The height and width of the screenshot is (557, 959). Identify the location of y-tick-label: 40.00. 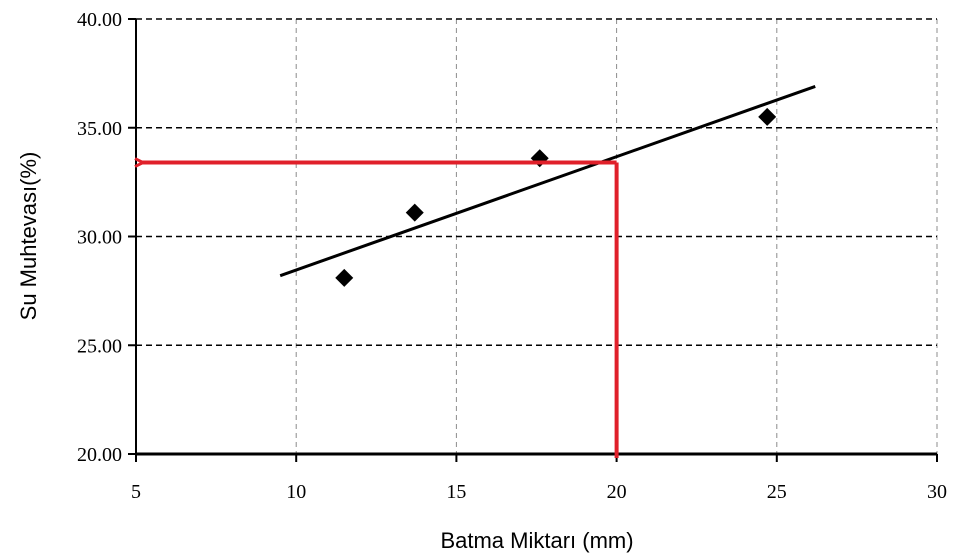
(99, 20).